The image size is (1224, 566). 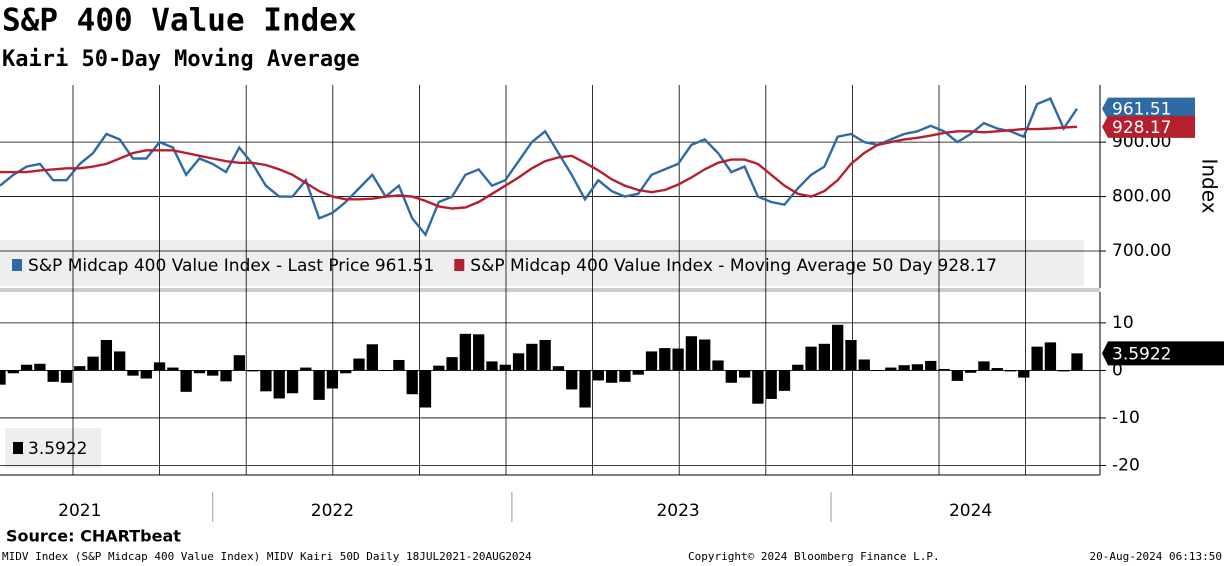 What do you see at coordinates (550, 290) in the screenshot?
I see `panel-separator` at bounding box center [550, 290].